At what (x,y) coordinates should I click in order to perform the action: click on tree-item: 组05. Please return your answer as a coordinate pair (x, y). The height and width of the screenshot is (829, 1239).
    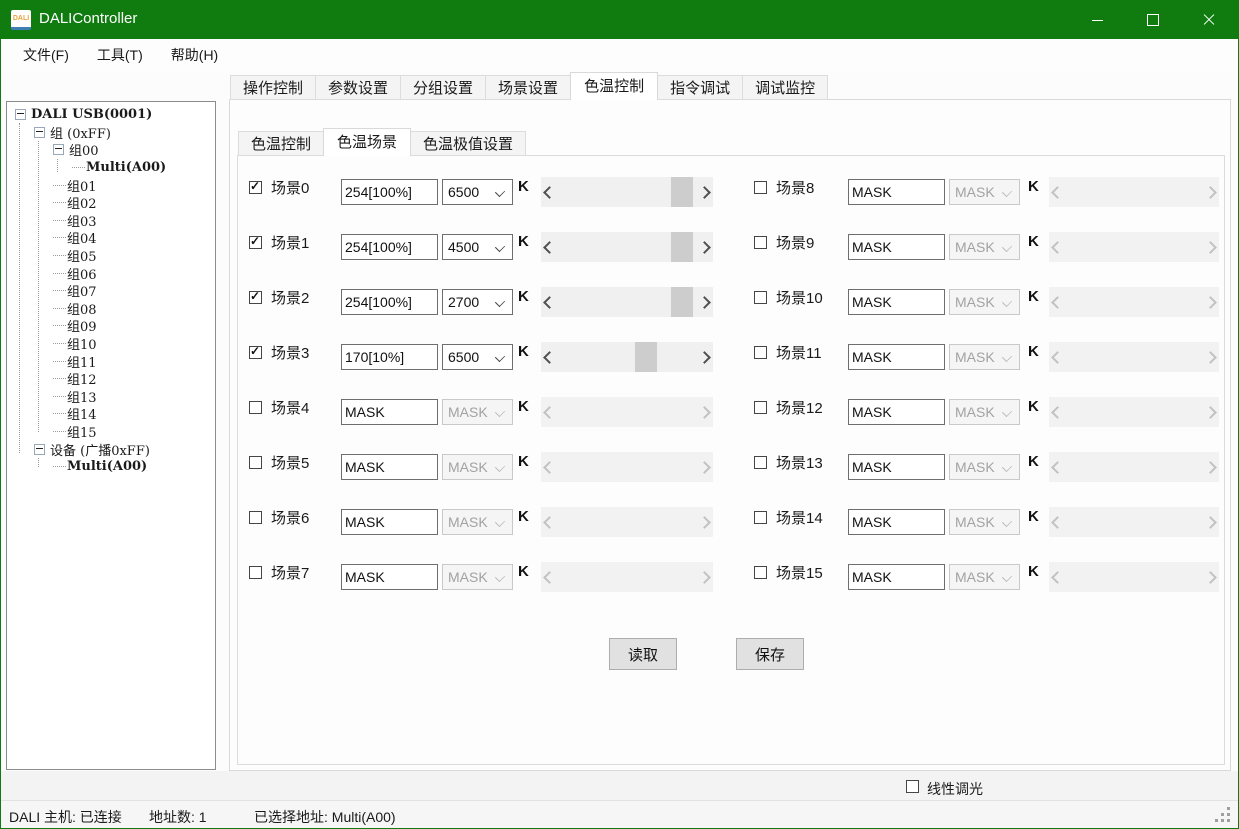
    Looking at the image, I should click on (111, 256).